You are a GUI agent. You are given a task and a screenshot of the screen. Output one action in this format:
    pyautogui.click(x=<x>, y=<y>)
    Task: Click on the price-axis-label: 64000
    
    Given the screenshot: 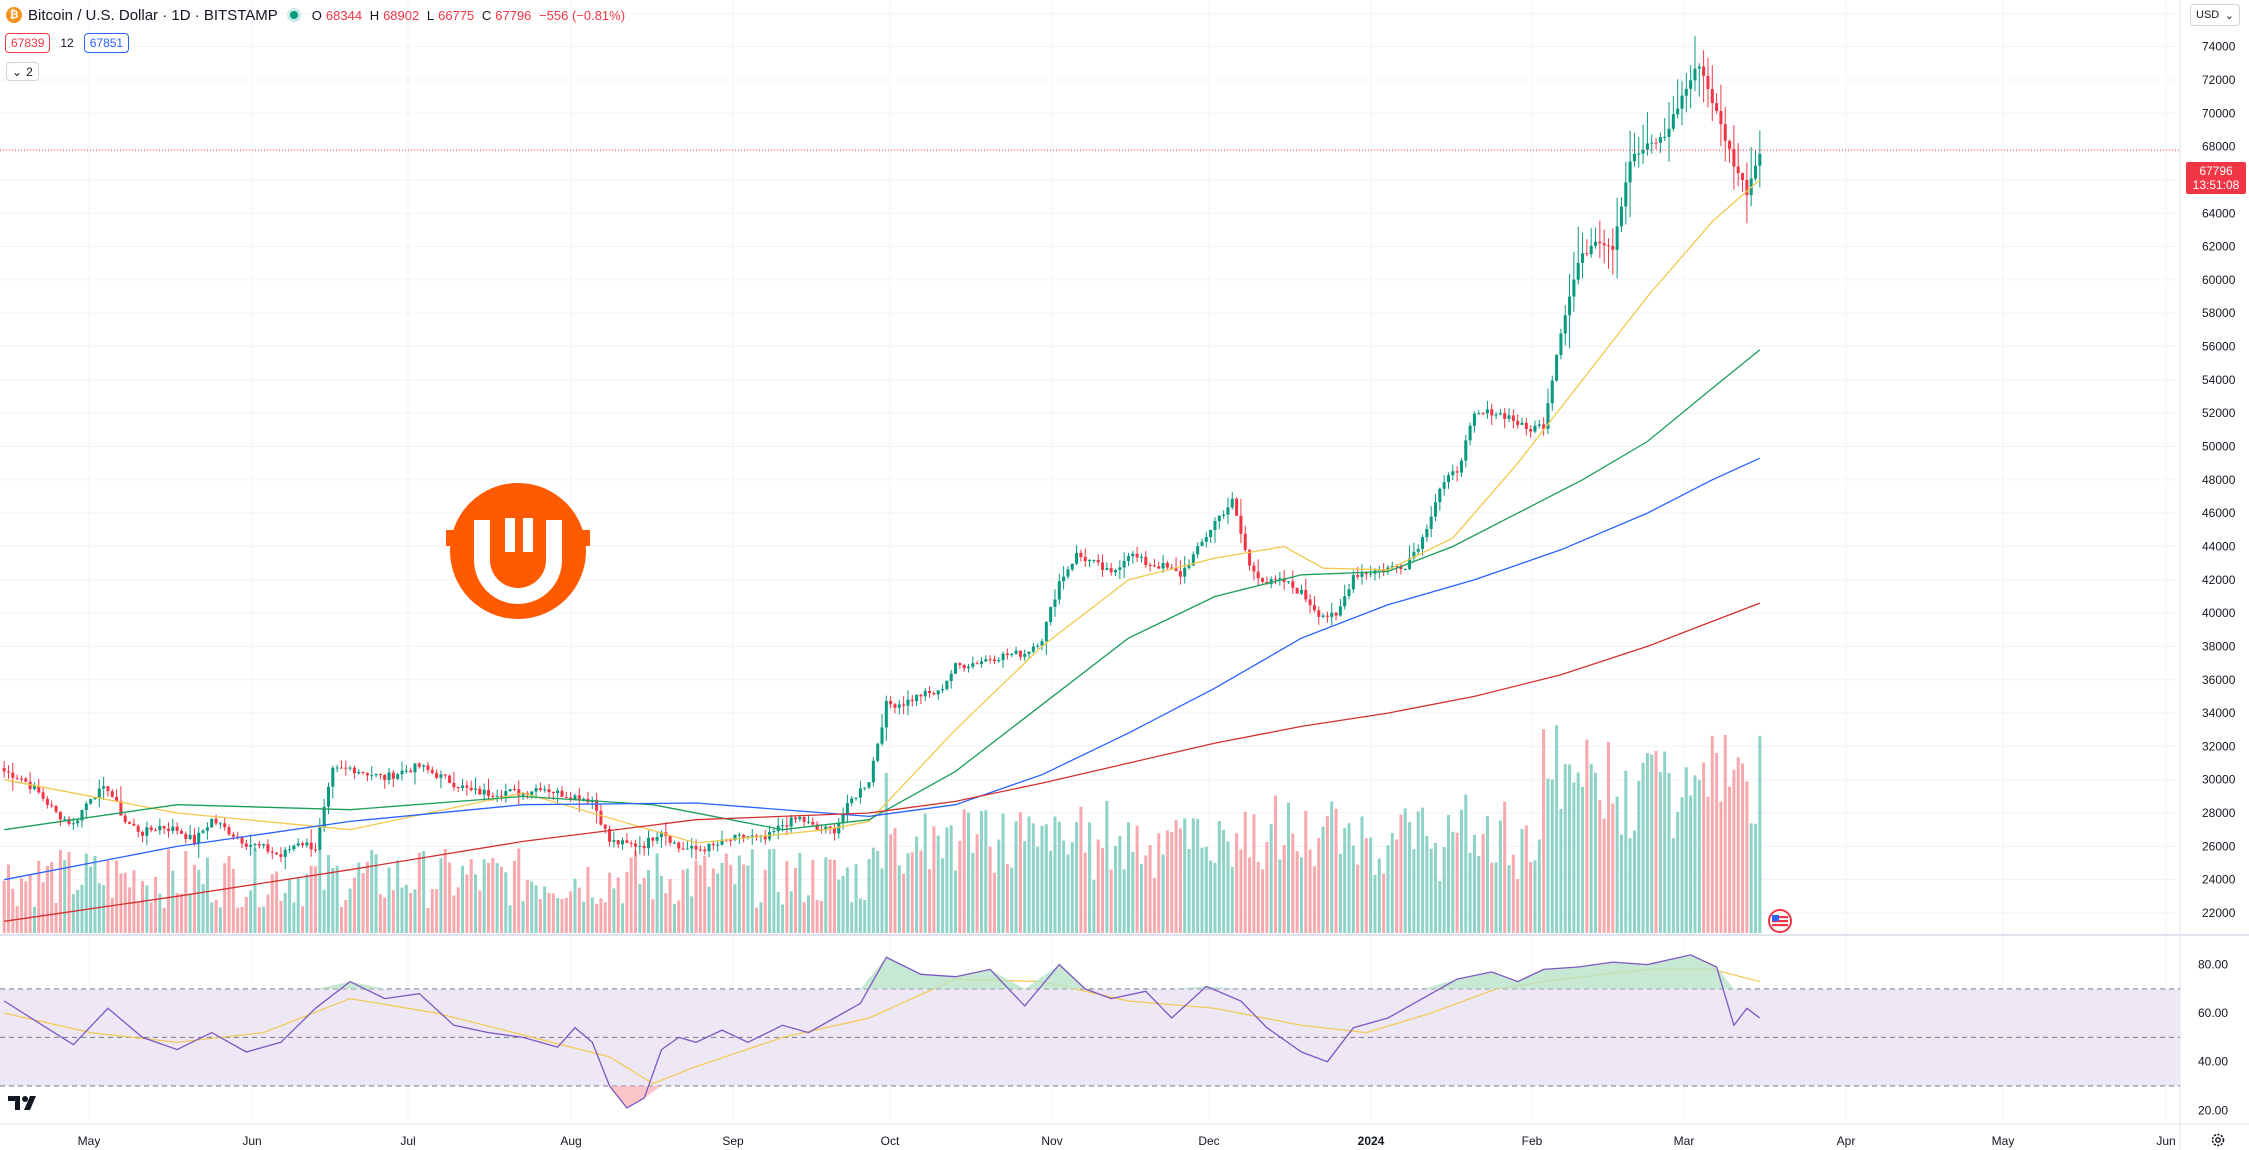 What is the action you would take?
    pyautogui.click(x=2219, y=213)
    